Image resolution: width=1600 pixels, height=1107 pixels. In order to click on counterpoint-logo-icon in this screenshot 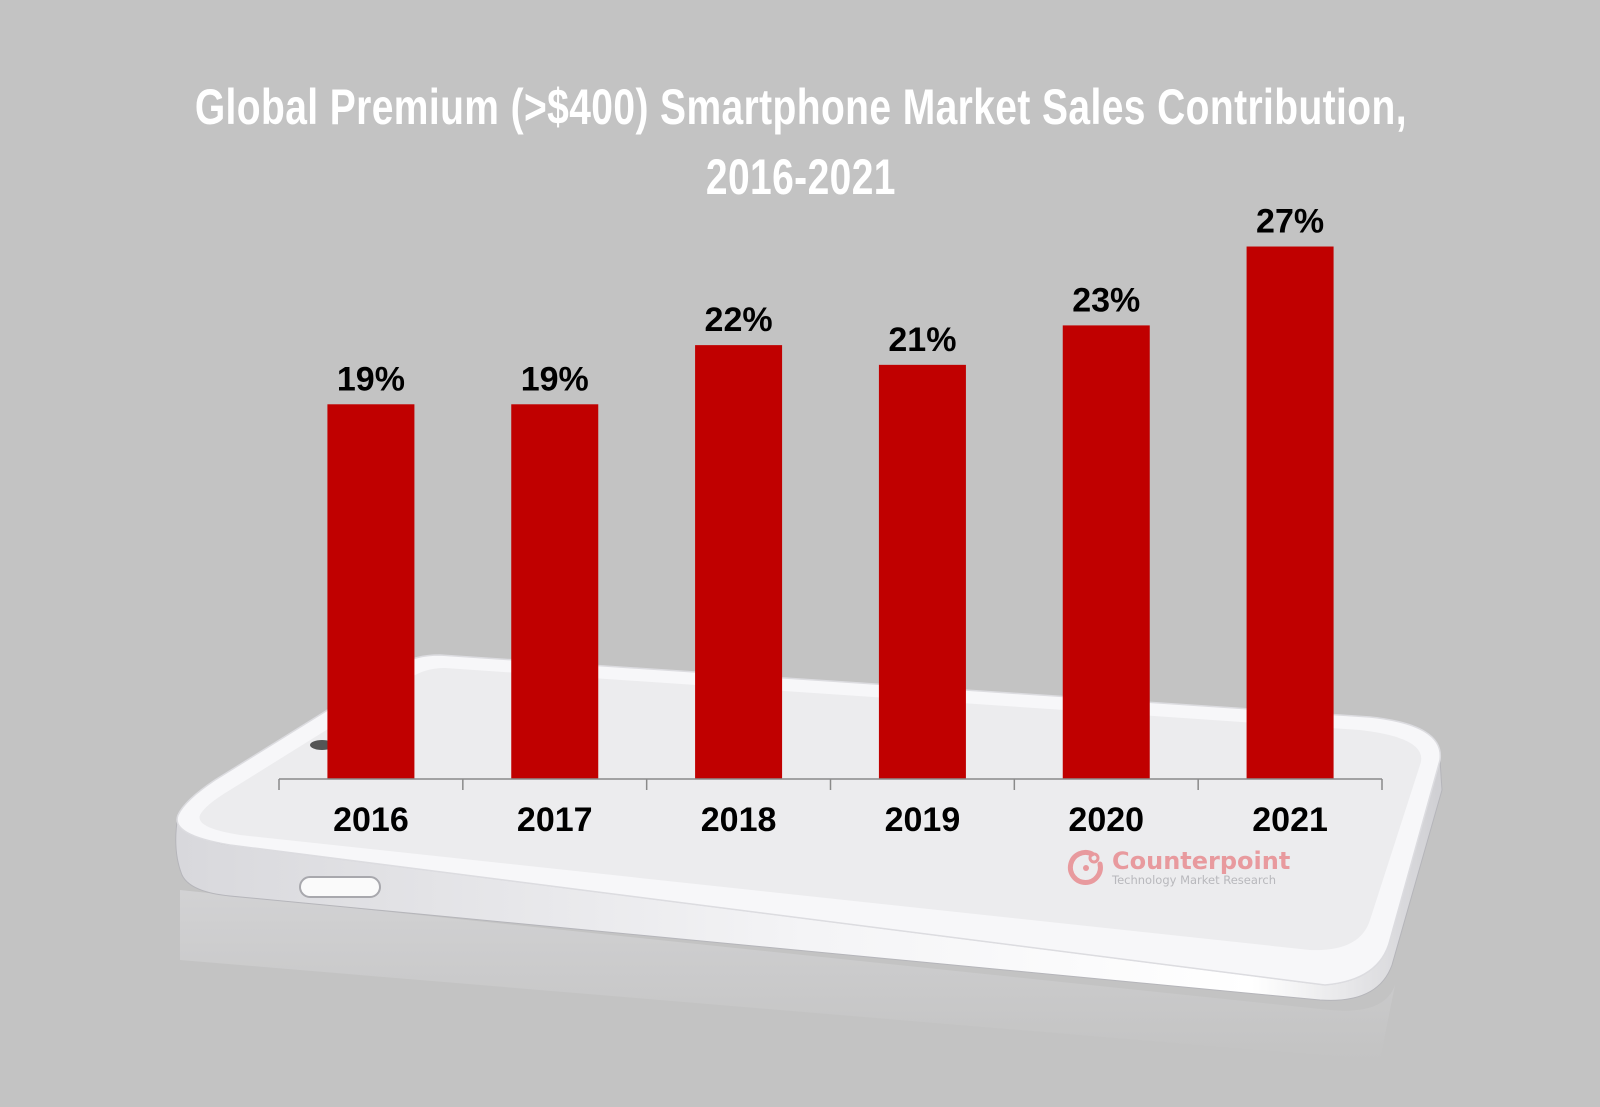, I will do `click(1085, 867)`.